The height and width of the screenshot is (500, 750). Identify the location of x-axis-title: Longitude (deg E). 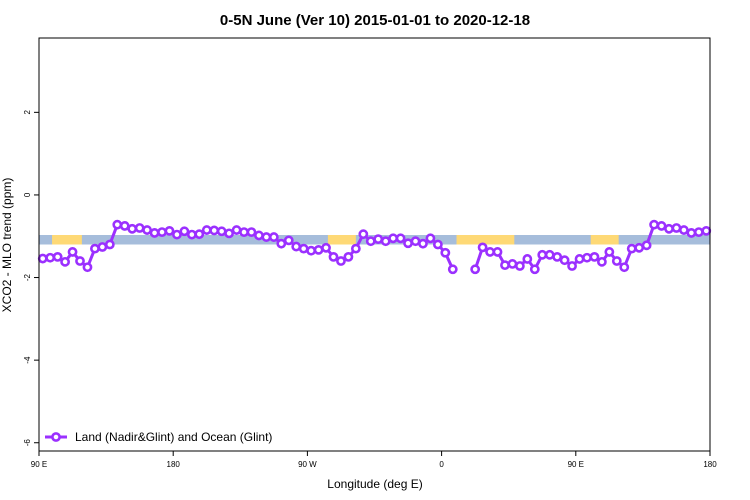
(374, 484).